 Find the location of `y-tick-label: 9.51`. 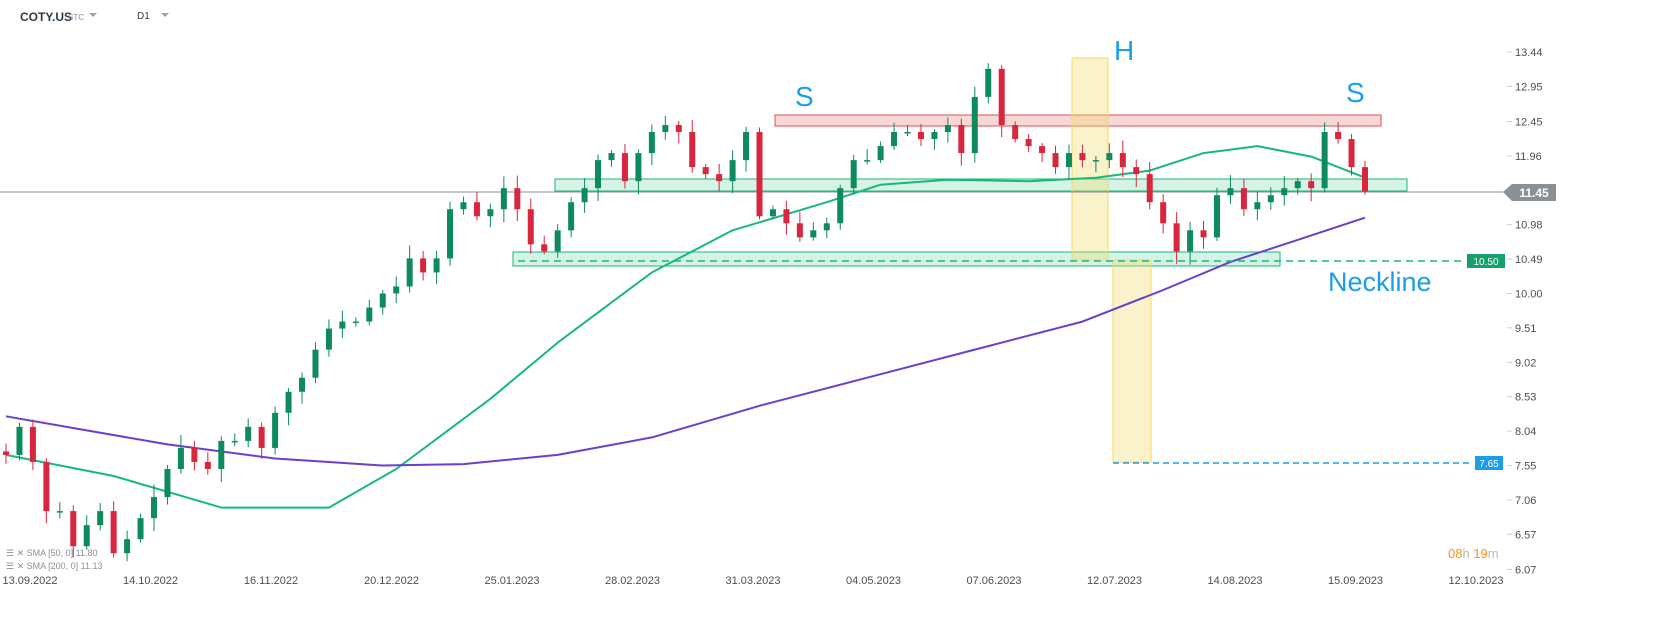

y-tick-label: 9.51 is located at coordinates (1525, 329).